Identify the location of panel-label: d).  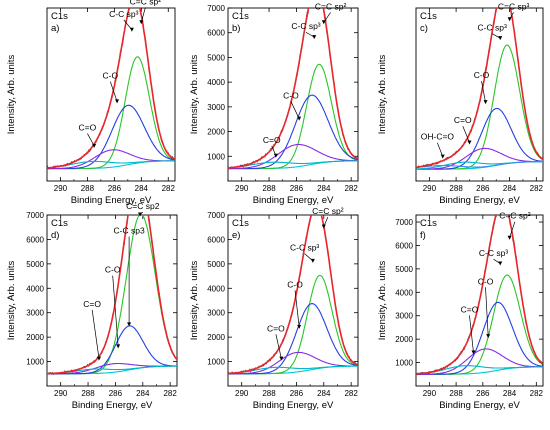
(55, 235).